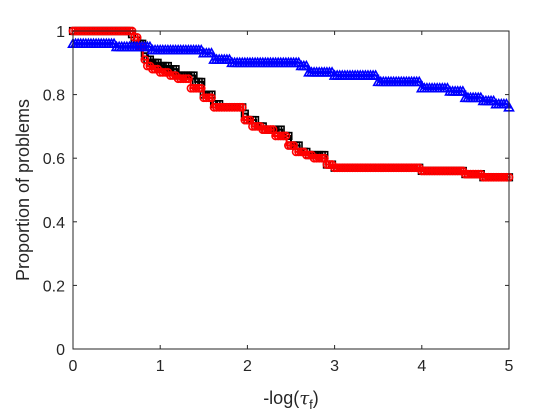 This screenshot has width=560, height=420. I want to click on x-tick-label: 2, so click(247, 366).